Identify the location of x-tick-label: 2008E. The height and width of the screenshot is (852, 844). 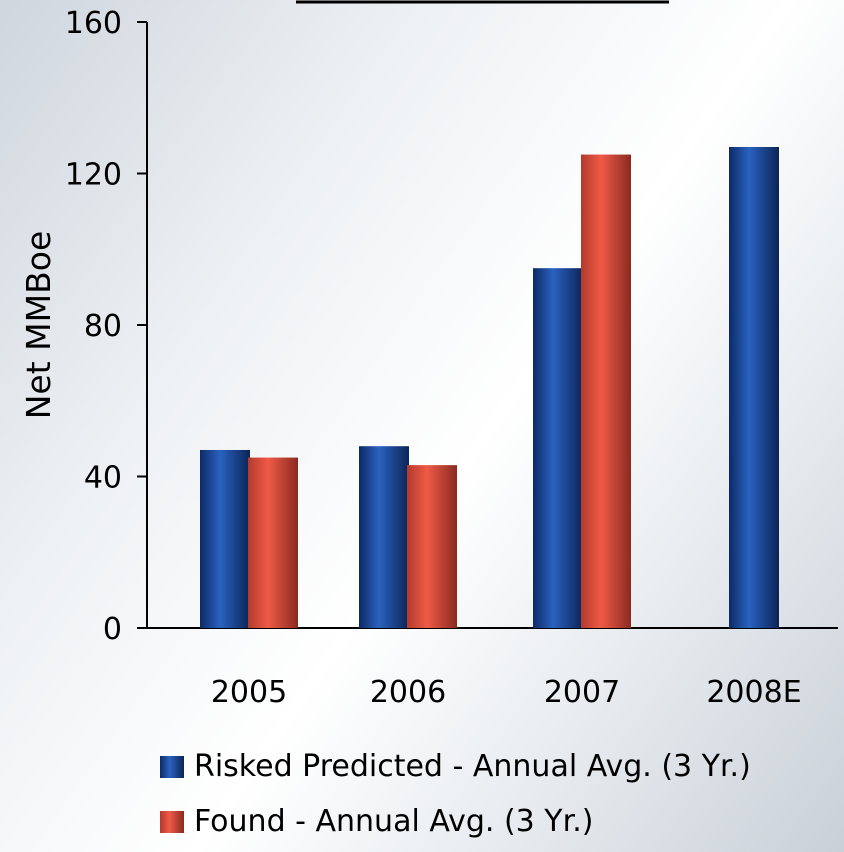
(753, 692).